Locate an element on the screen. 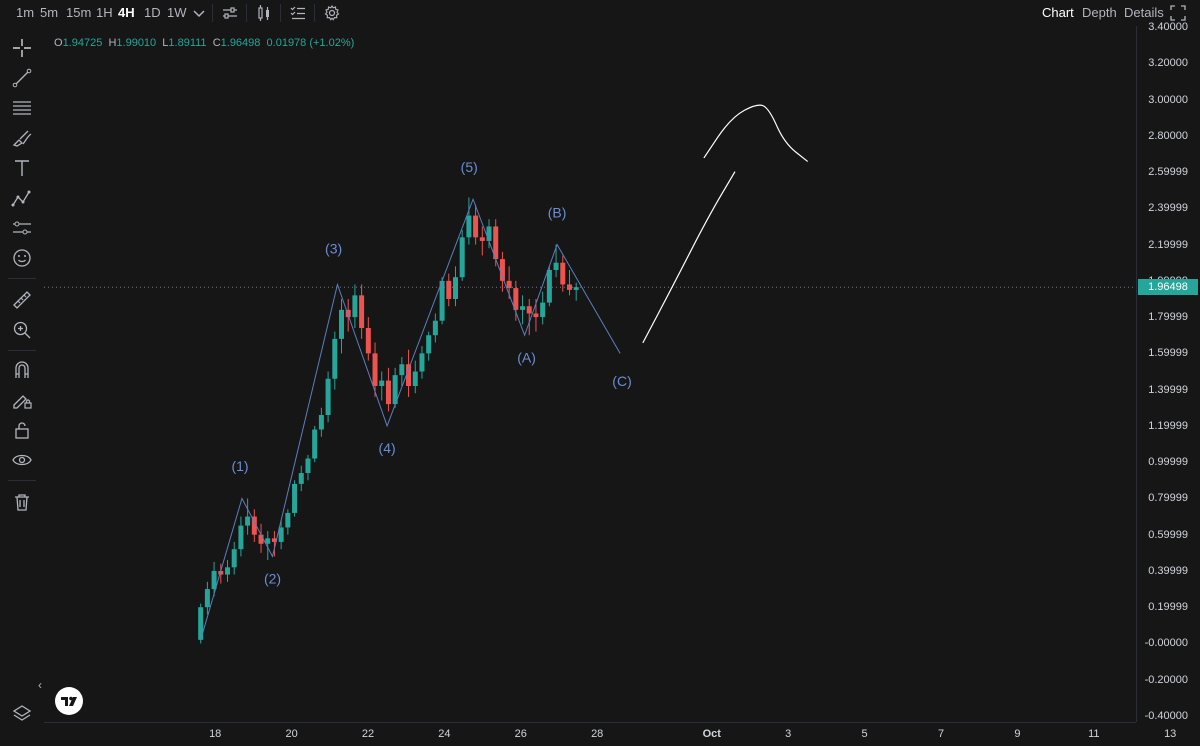 The height and width of the screenshot is (746, 1200). eye-icon is located at coordinates (22, 460).